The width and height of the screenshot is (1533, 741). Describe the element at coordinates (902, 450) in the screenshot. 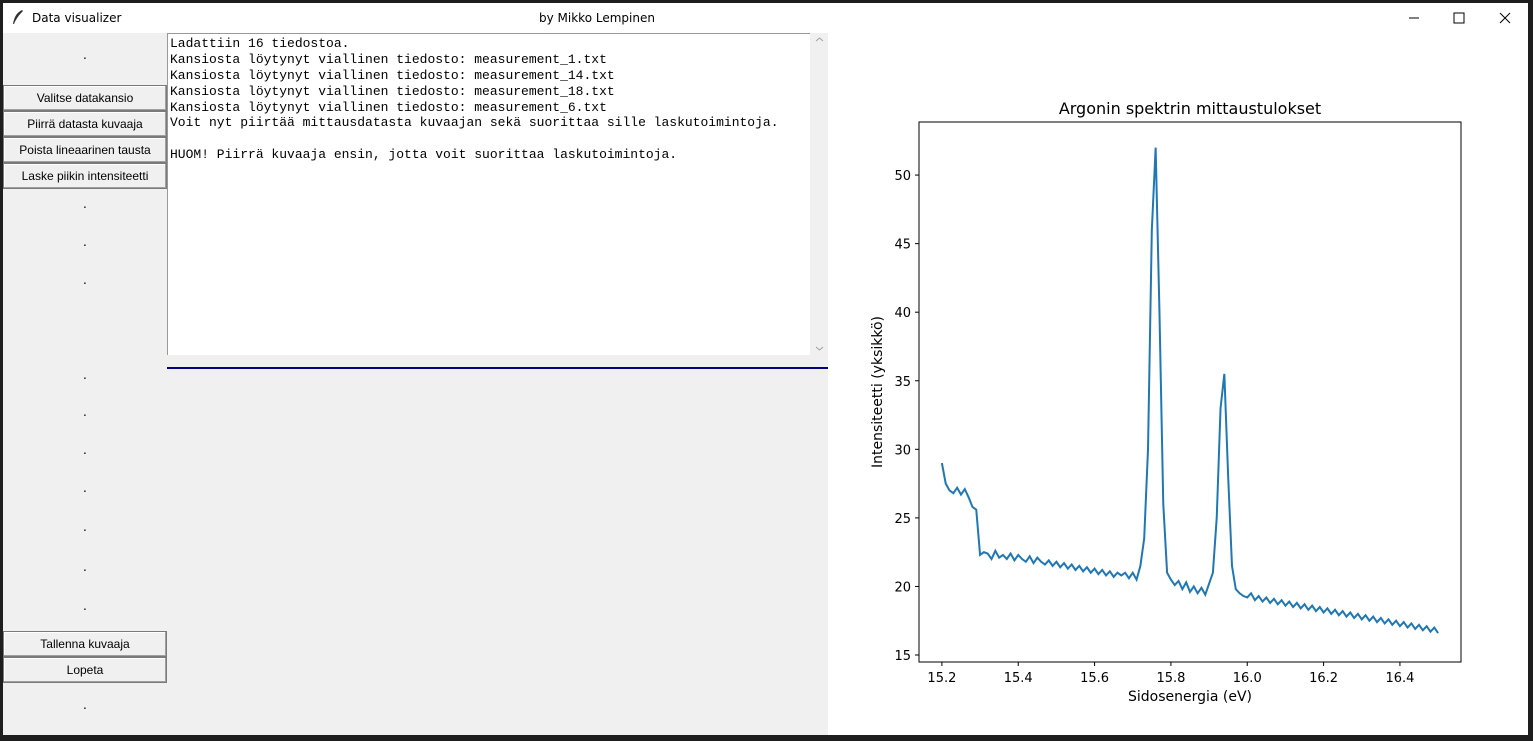

I see `y-tick-label: 30` at that location.